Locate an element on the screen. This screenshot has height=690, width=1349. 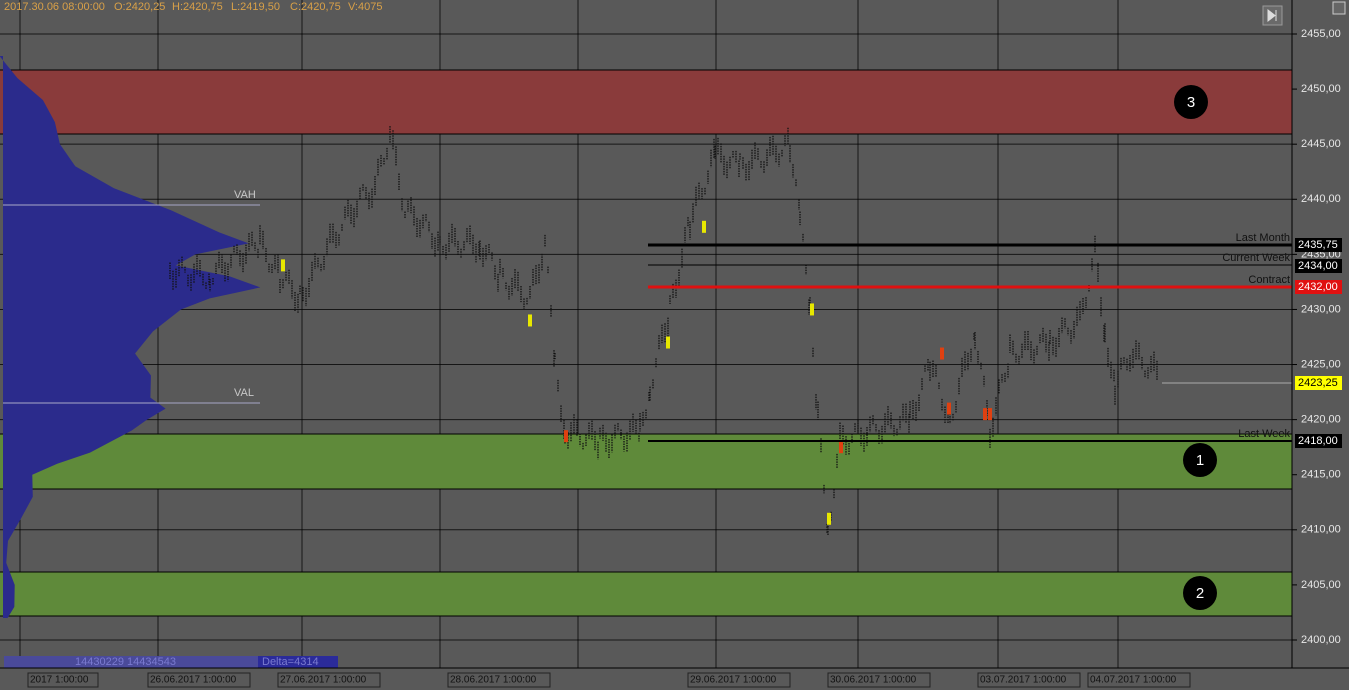
price-label: 2420,00 is located at coordinates (1321, 420).